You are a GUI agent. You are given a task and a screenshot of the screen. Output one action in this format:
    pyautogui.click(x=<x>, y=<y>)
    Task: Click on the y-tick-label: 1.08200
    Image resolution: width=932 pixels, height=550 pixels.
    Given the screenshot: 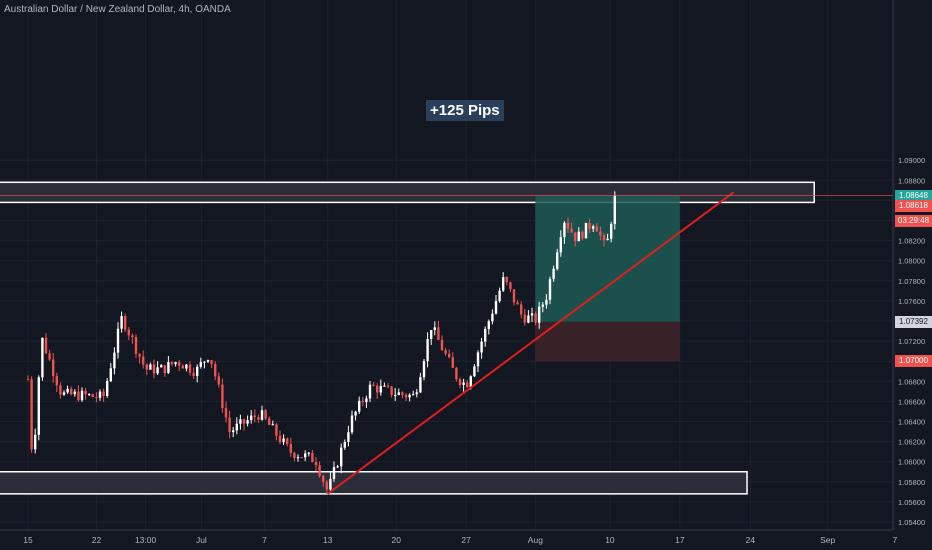 What is the action you would take?
    pyautogui.click(x=911, y=241)
    